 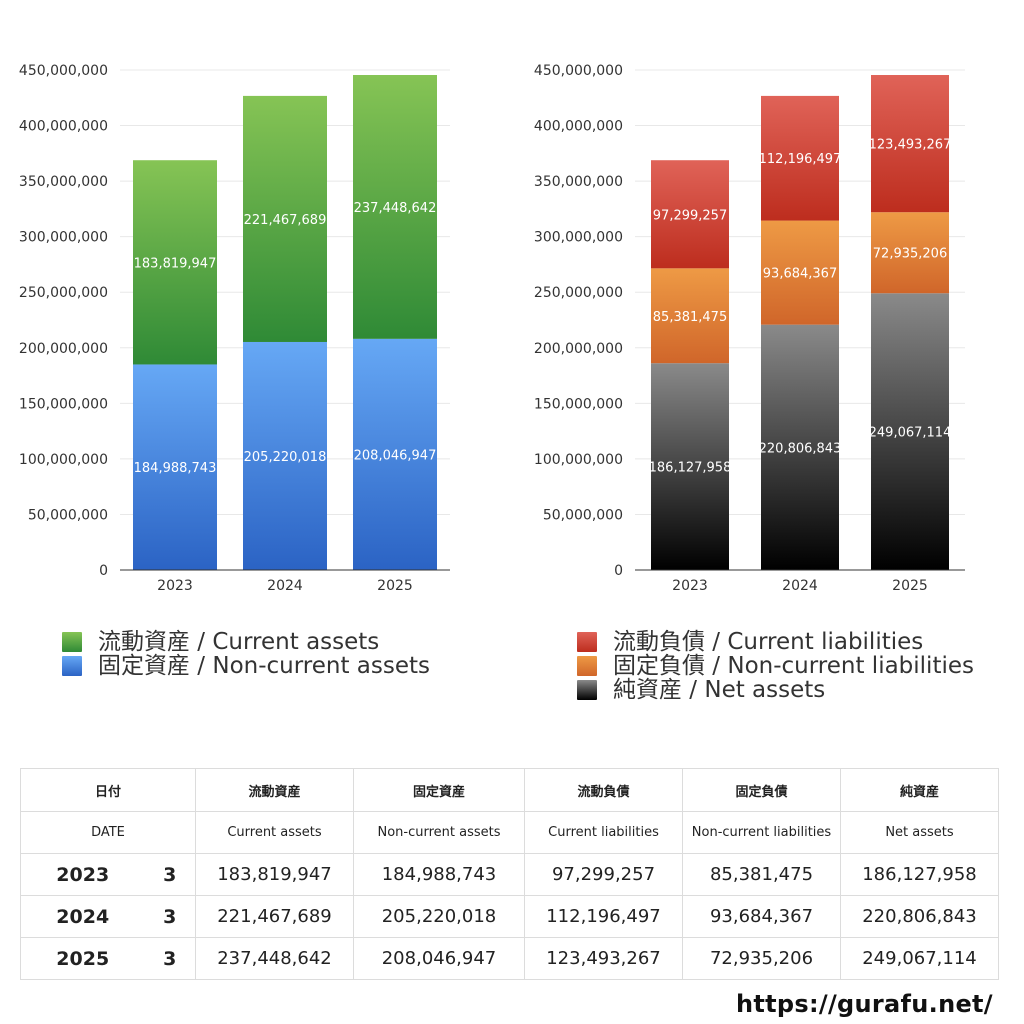 What do you see at coordinates (761, 790) in the screenshot?
I see `header-non-current-liabilities-jp: 固定負債` at bounding box center [761, 790].